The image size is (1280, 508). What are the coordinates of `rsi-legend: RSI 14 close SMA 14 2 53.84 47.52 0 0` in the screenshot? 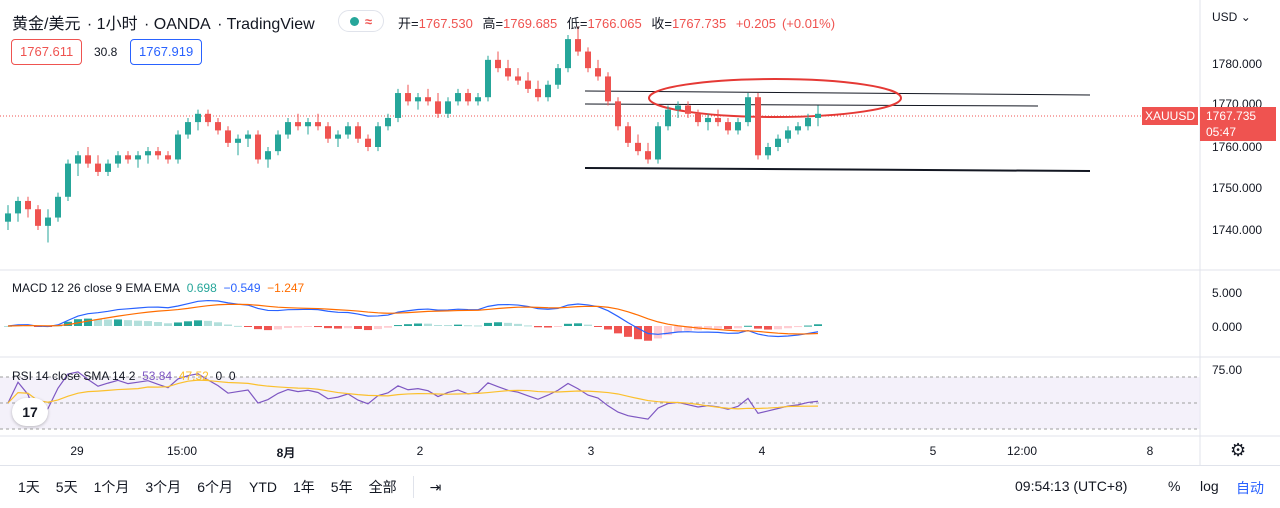 It's located at (124, 376).